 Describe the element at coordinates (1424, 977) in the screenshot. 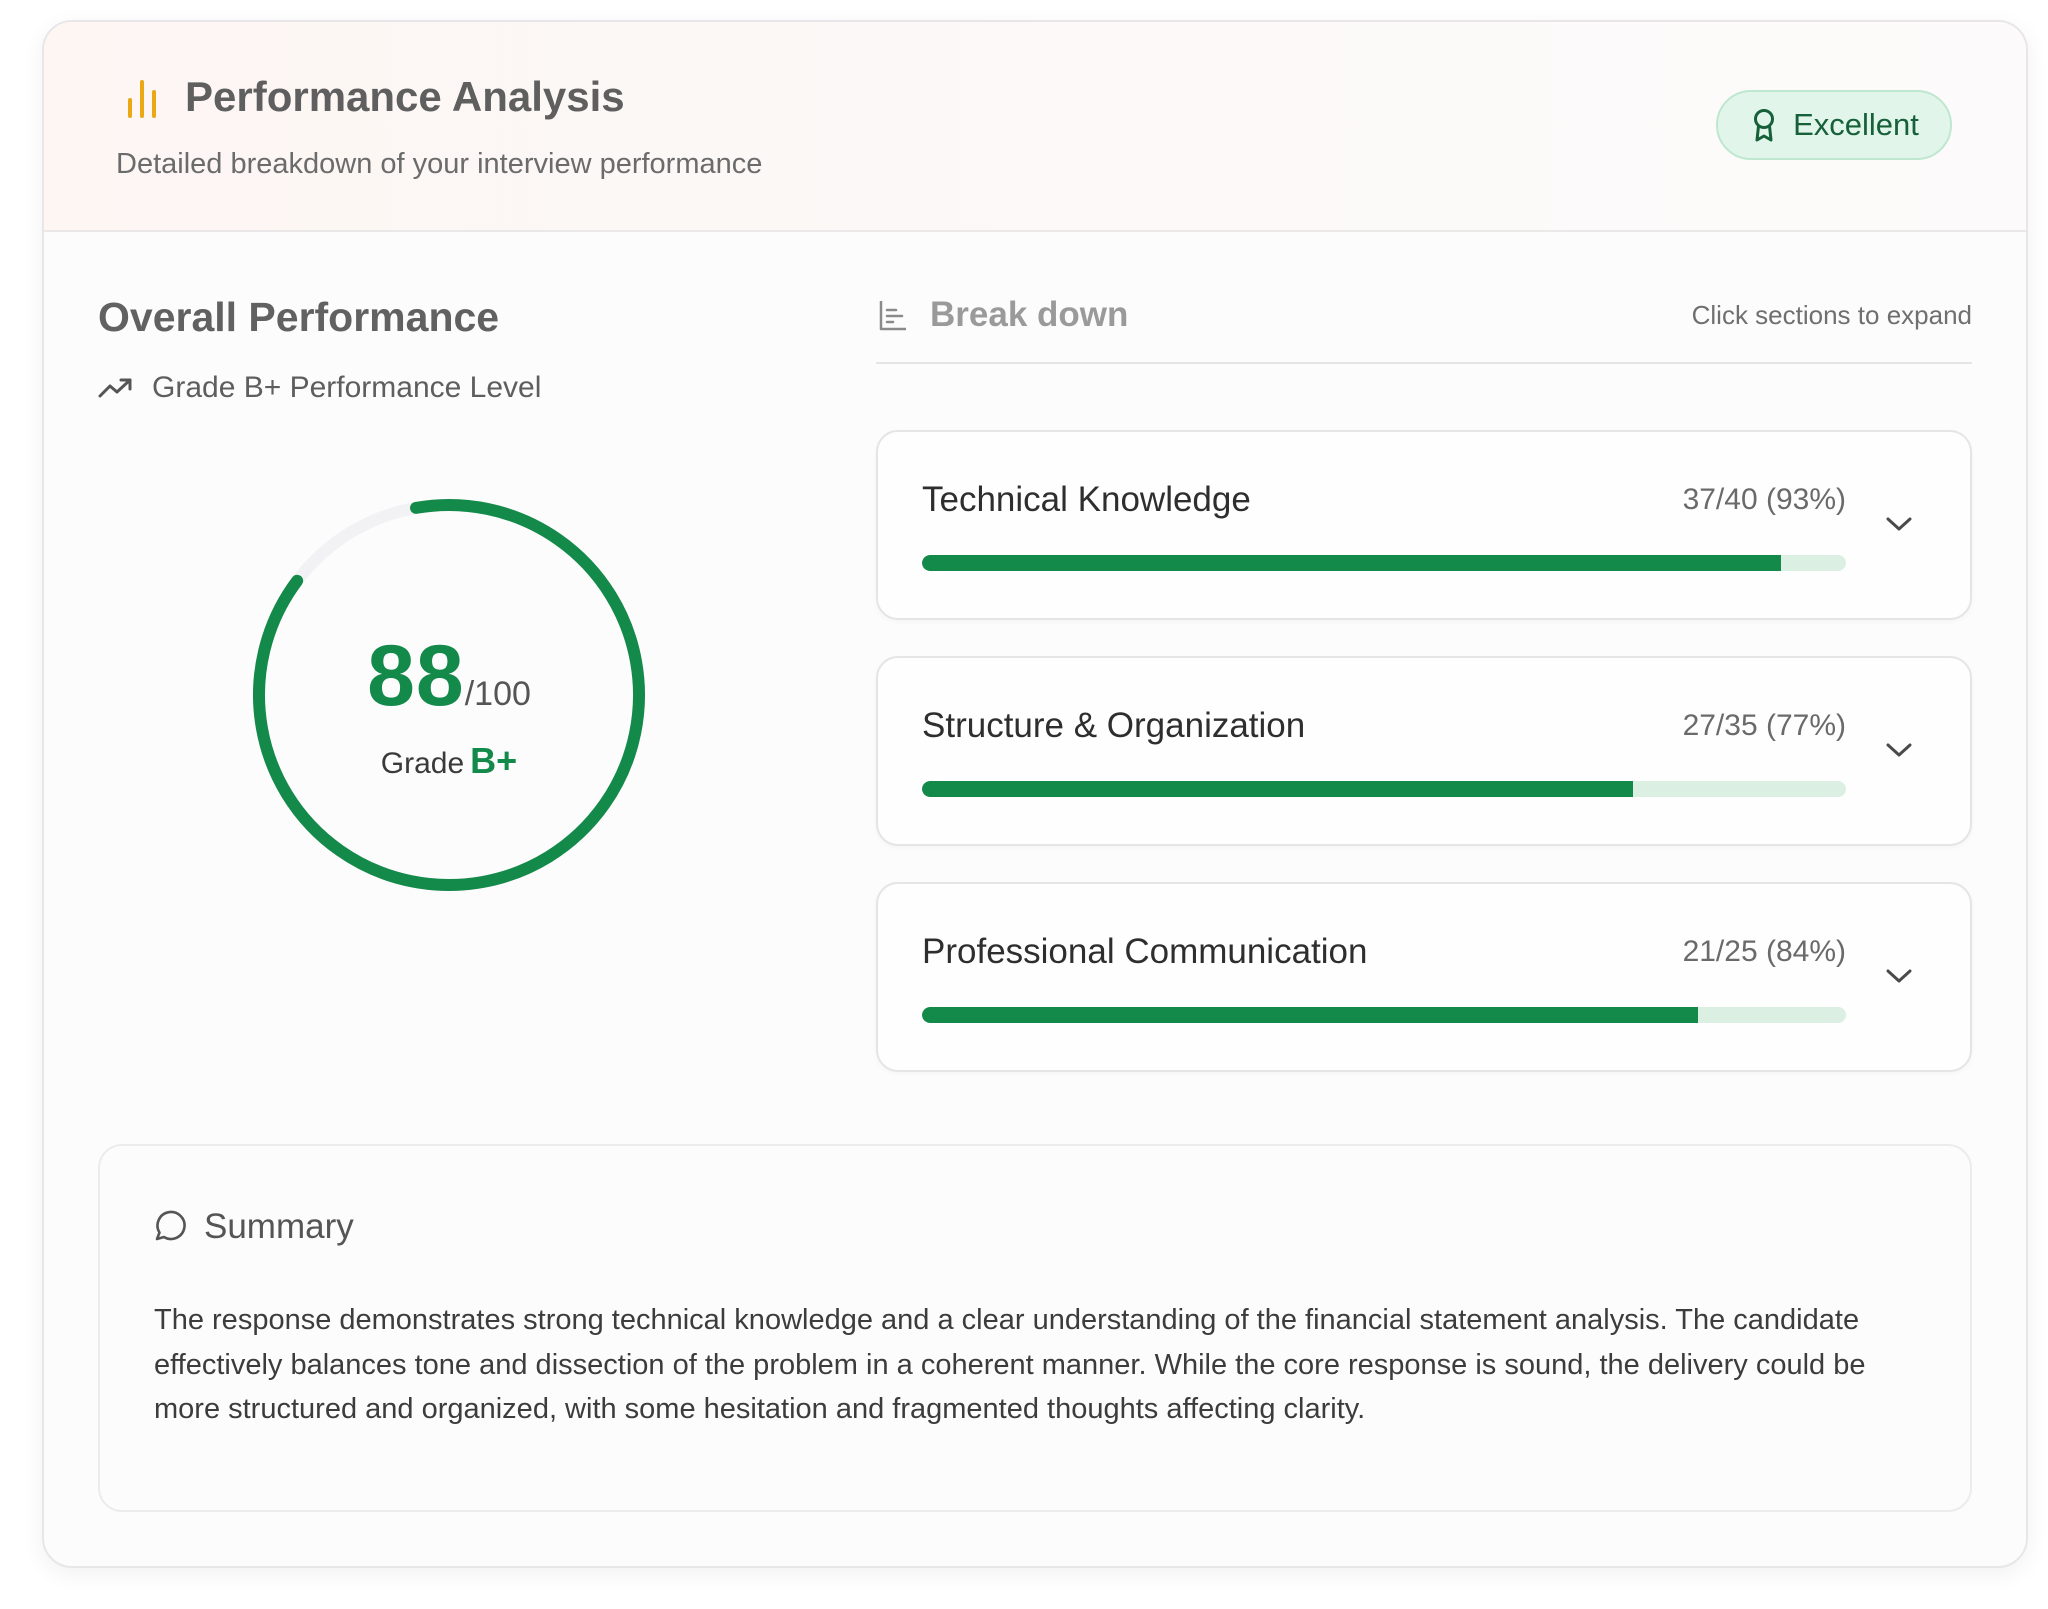

I see `section-professional-communication: Professional Communication 21/25 (84%)` at that location.